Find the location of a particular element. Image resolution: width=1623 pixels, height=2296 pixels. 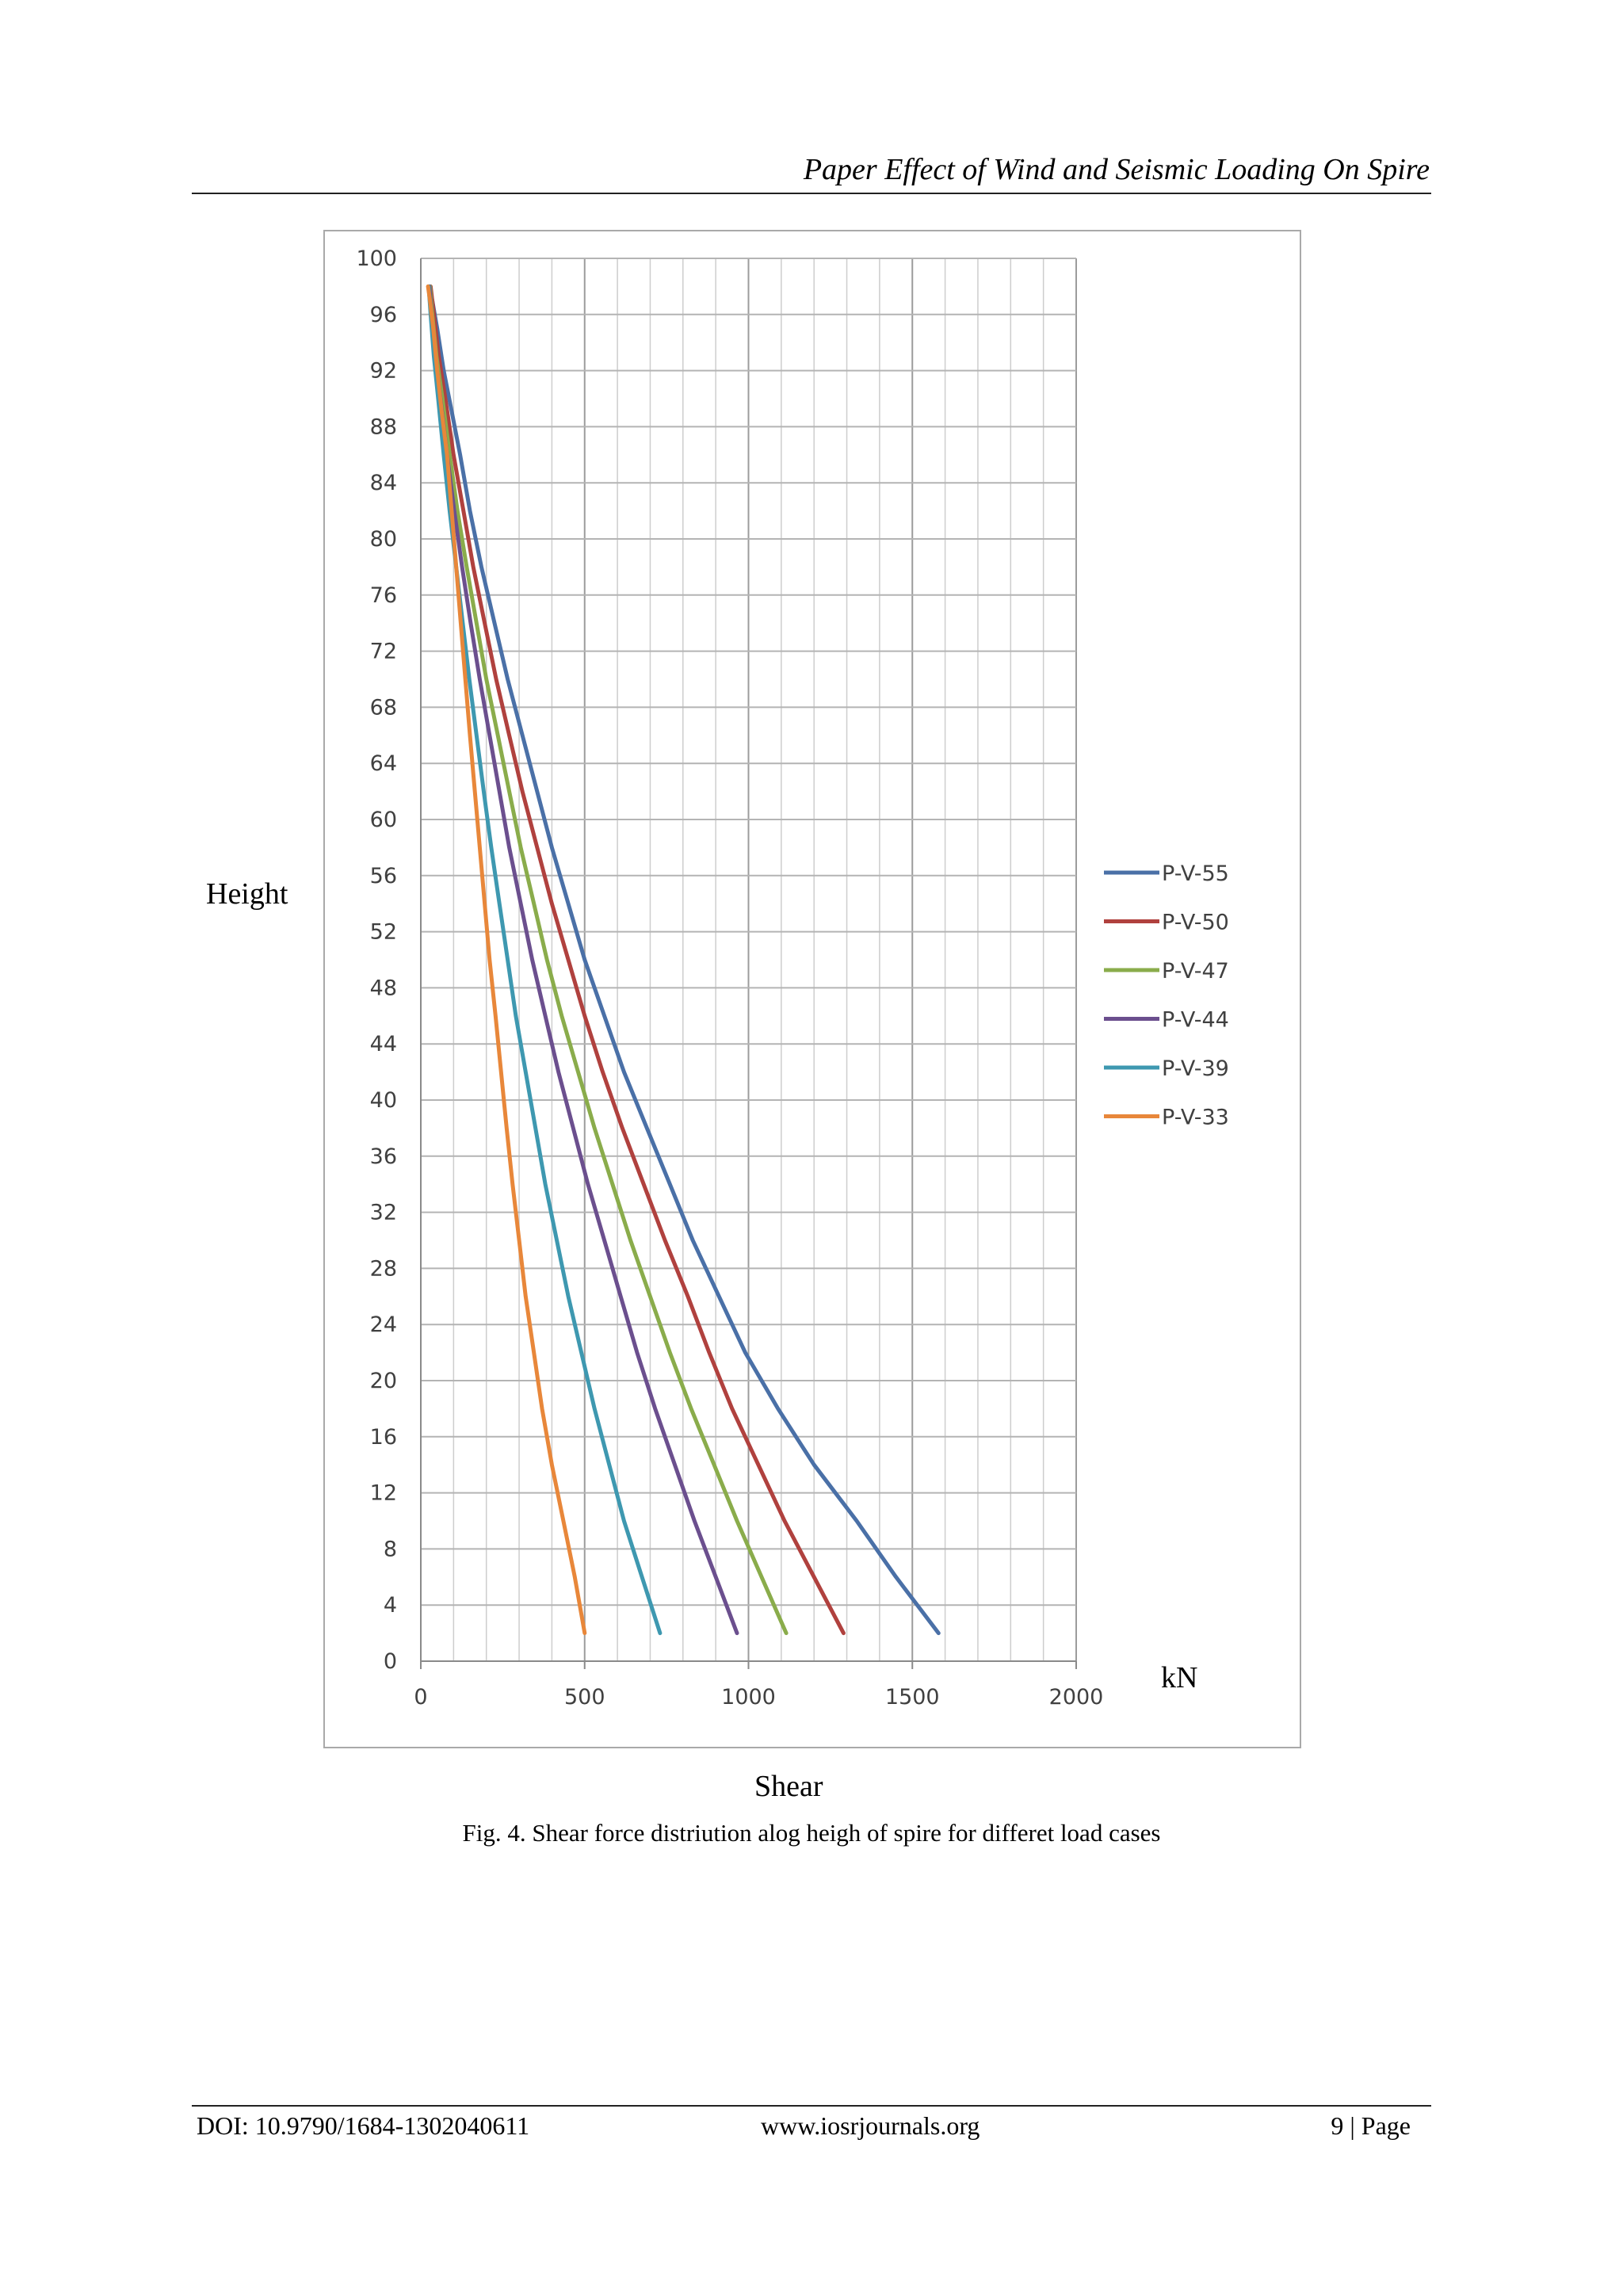

footer-page-number: 9 | Page is located at coordinates (1371, 2125).